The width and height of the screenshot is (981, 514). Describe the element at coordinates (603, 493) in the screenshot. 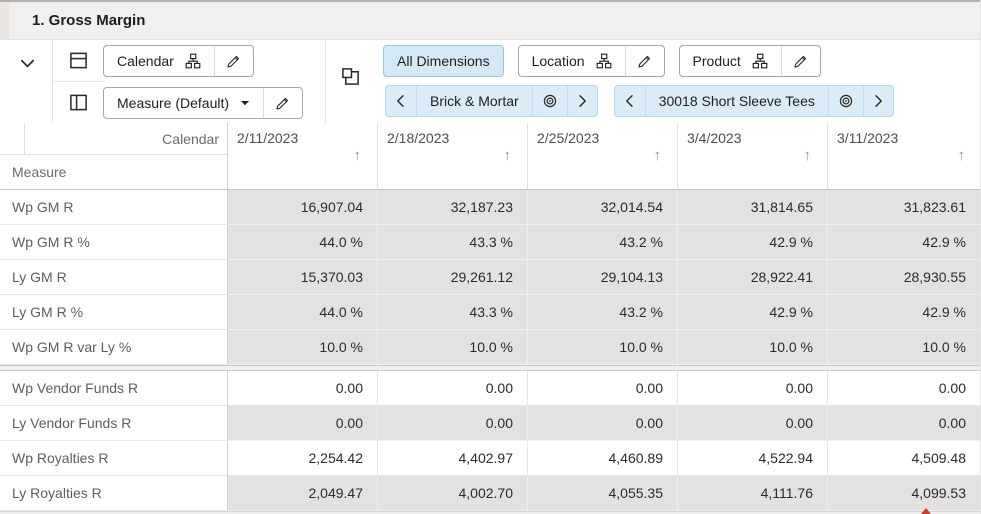

I see `data-cell: 4,055.35` at that location.